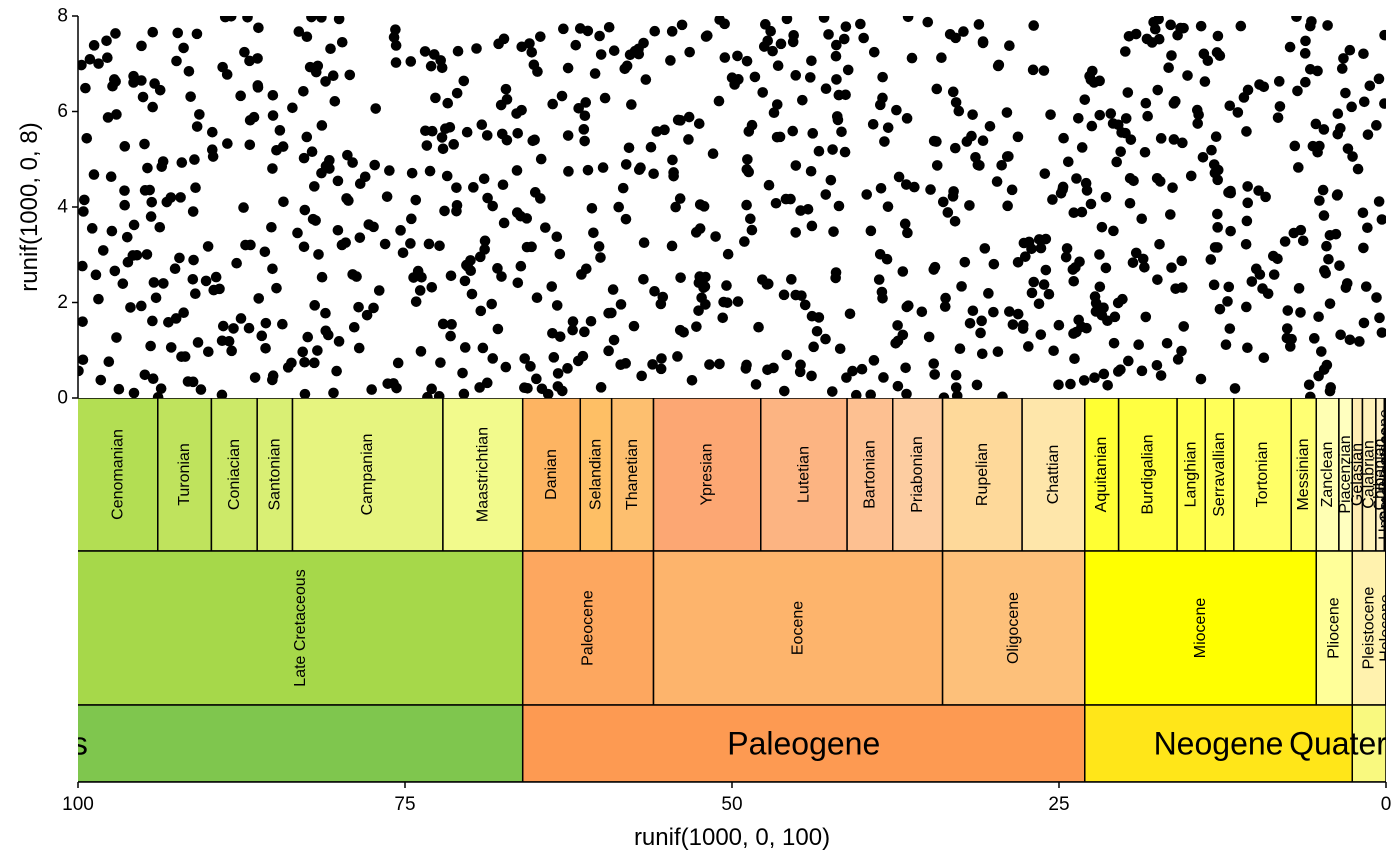 Image resolution: width=1400 pixels, height=866 pixels. Describe the element at coordinates (732, 837) in the screenshot. I see `x-axis-title: runif(1000, 0, 100)` at that location.